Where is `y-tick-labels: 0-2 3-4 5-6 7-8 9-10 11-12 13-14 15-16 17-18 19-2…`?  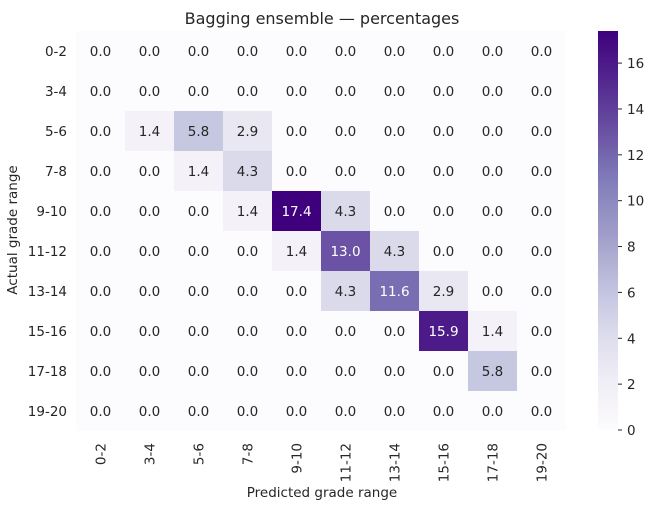
y-tick-labels: 0-2 3-4 5-6 7-8 9-10 11-12 13-14 15-16 17-18 19-2… is located at coordinates (47, 232).